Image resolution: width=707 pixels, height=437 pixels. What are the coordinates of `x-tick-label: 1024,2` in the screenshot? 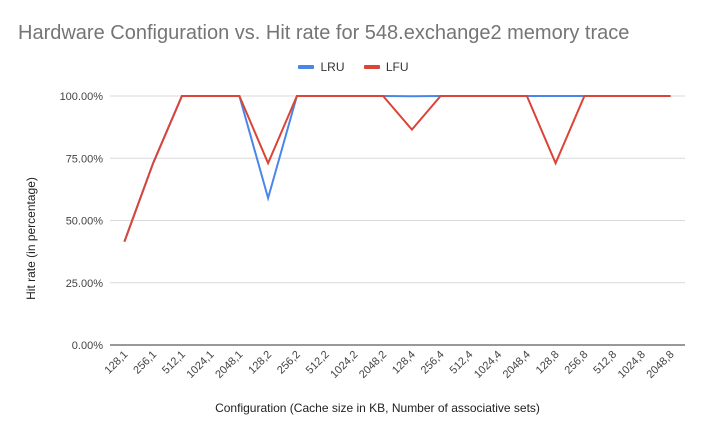 It's located at (344, 365).